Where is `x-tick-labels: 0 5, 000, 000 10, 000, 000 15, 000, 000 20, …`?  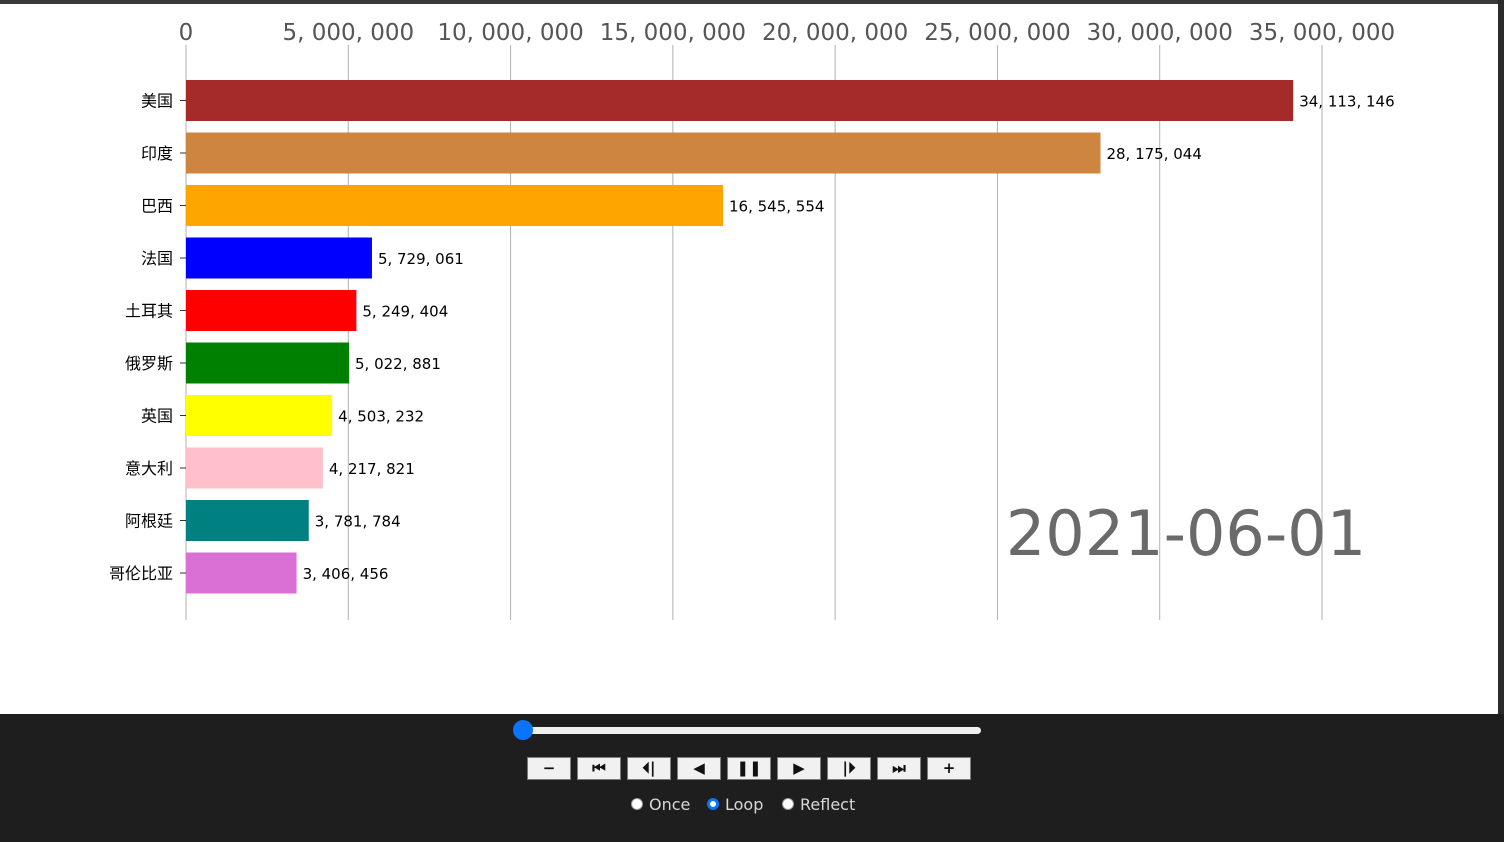 x-tick-labels: 0 5, 000, 000 10, 000, 000 15, 000, 000 20, … is located at coordinates (787, 33).